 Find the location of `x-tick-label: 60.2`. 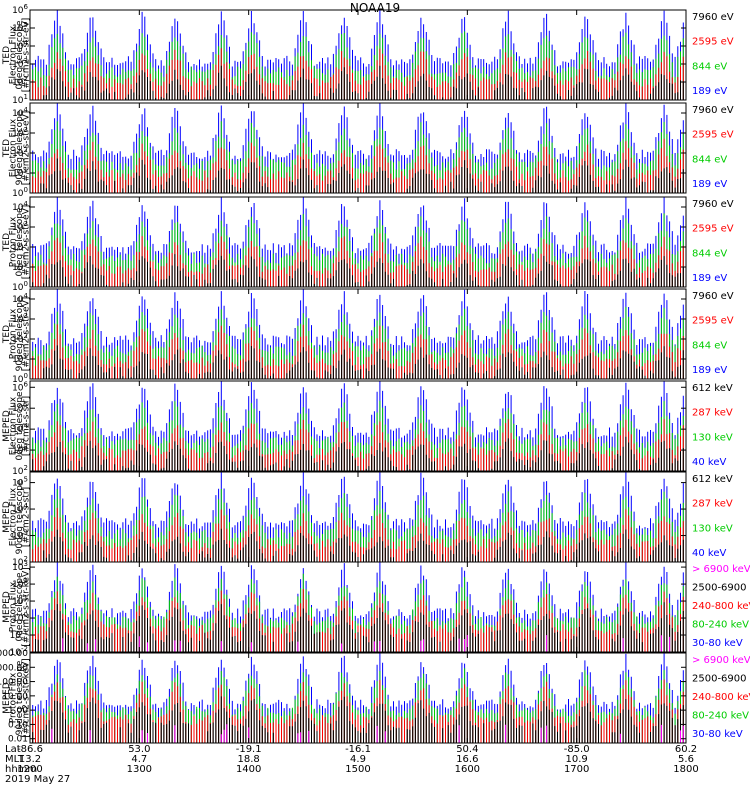

x-tick-label: 60.2 is located at coordinates (686, 749).